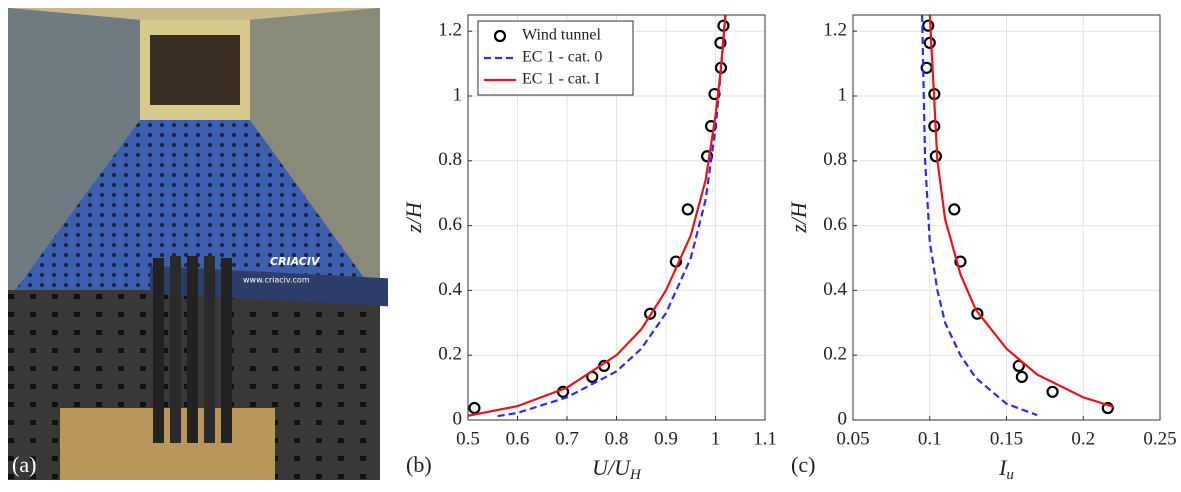 This screenshot has height=492, width=1181. Describe the element at coordinates (276, 280) in the screenshot. I see `banner-url: www.criaciv.com` at that location.